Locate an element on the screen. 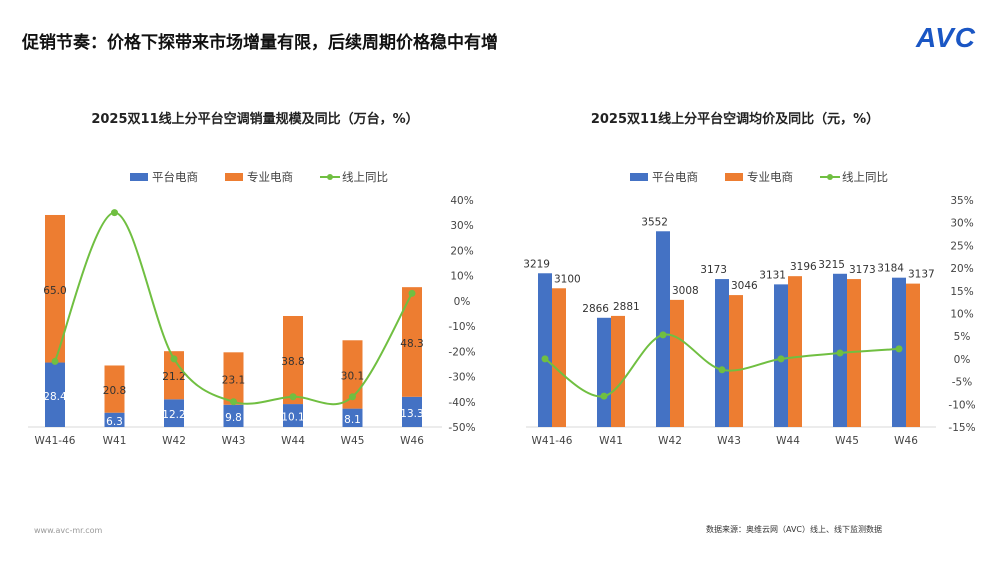  y2-tick-label: 35% is located at coordinates (961, 201).